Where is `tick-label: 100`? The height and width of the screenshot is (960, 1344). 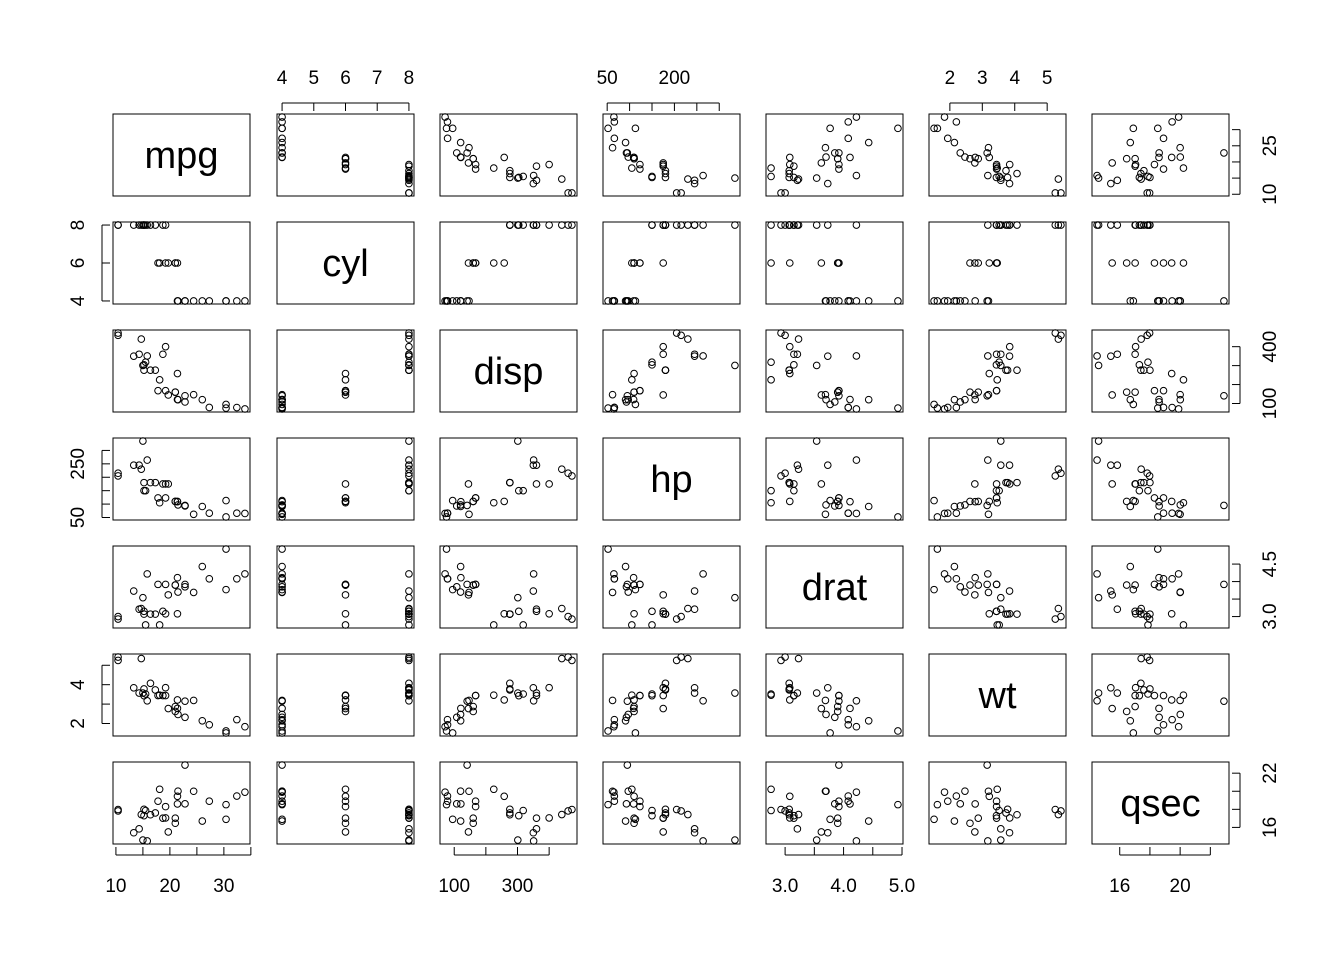
tick-label: 100 is located at coordinates (454, 886).